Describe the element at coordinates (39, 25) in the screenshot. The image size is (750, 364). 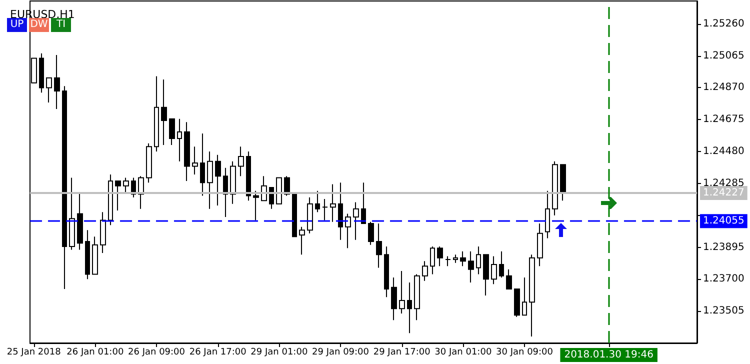
I see `toggle-button: DW` at that location.